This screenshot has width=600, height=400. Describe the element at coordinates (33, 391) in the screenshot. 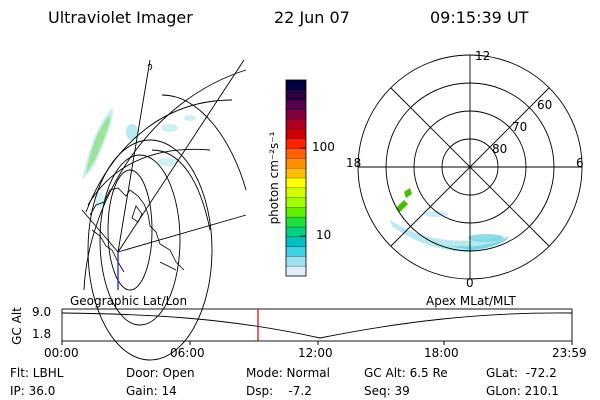

I see `ip-info: IP: 36.0` at that location.